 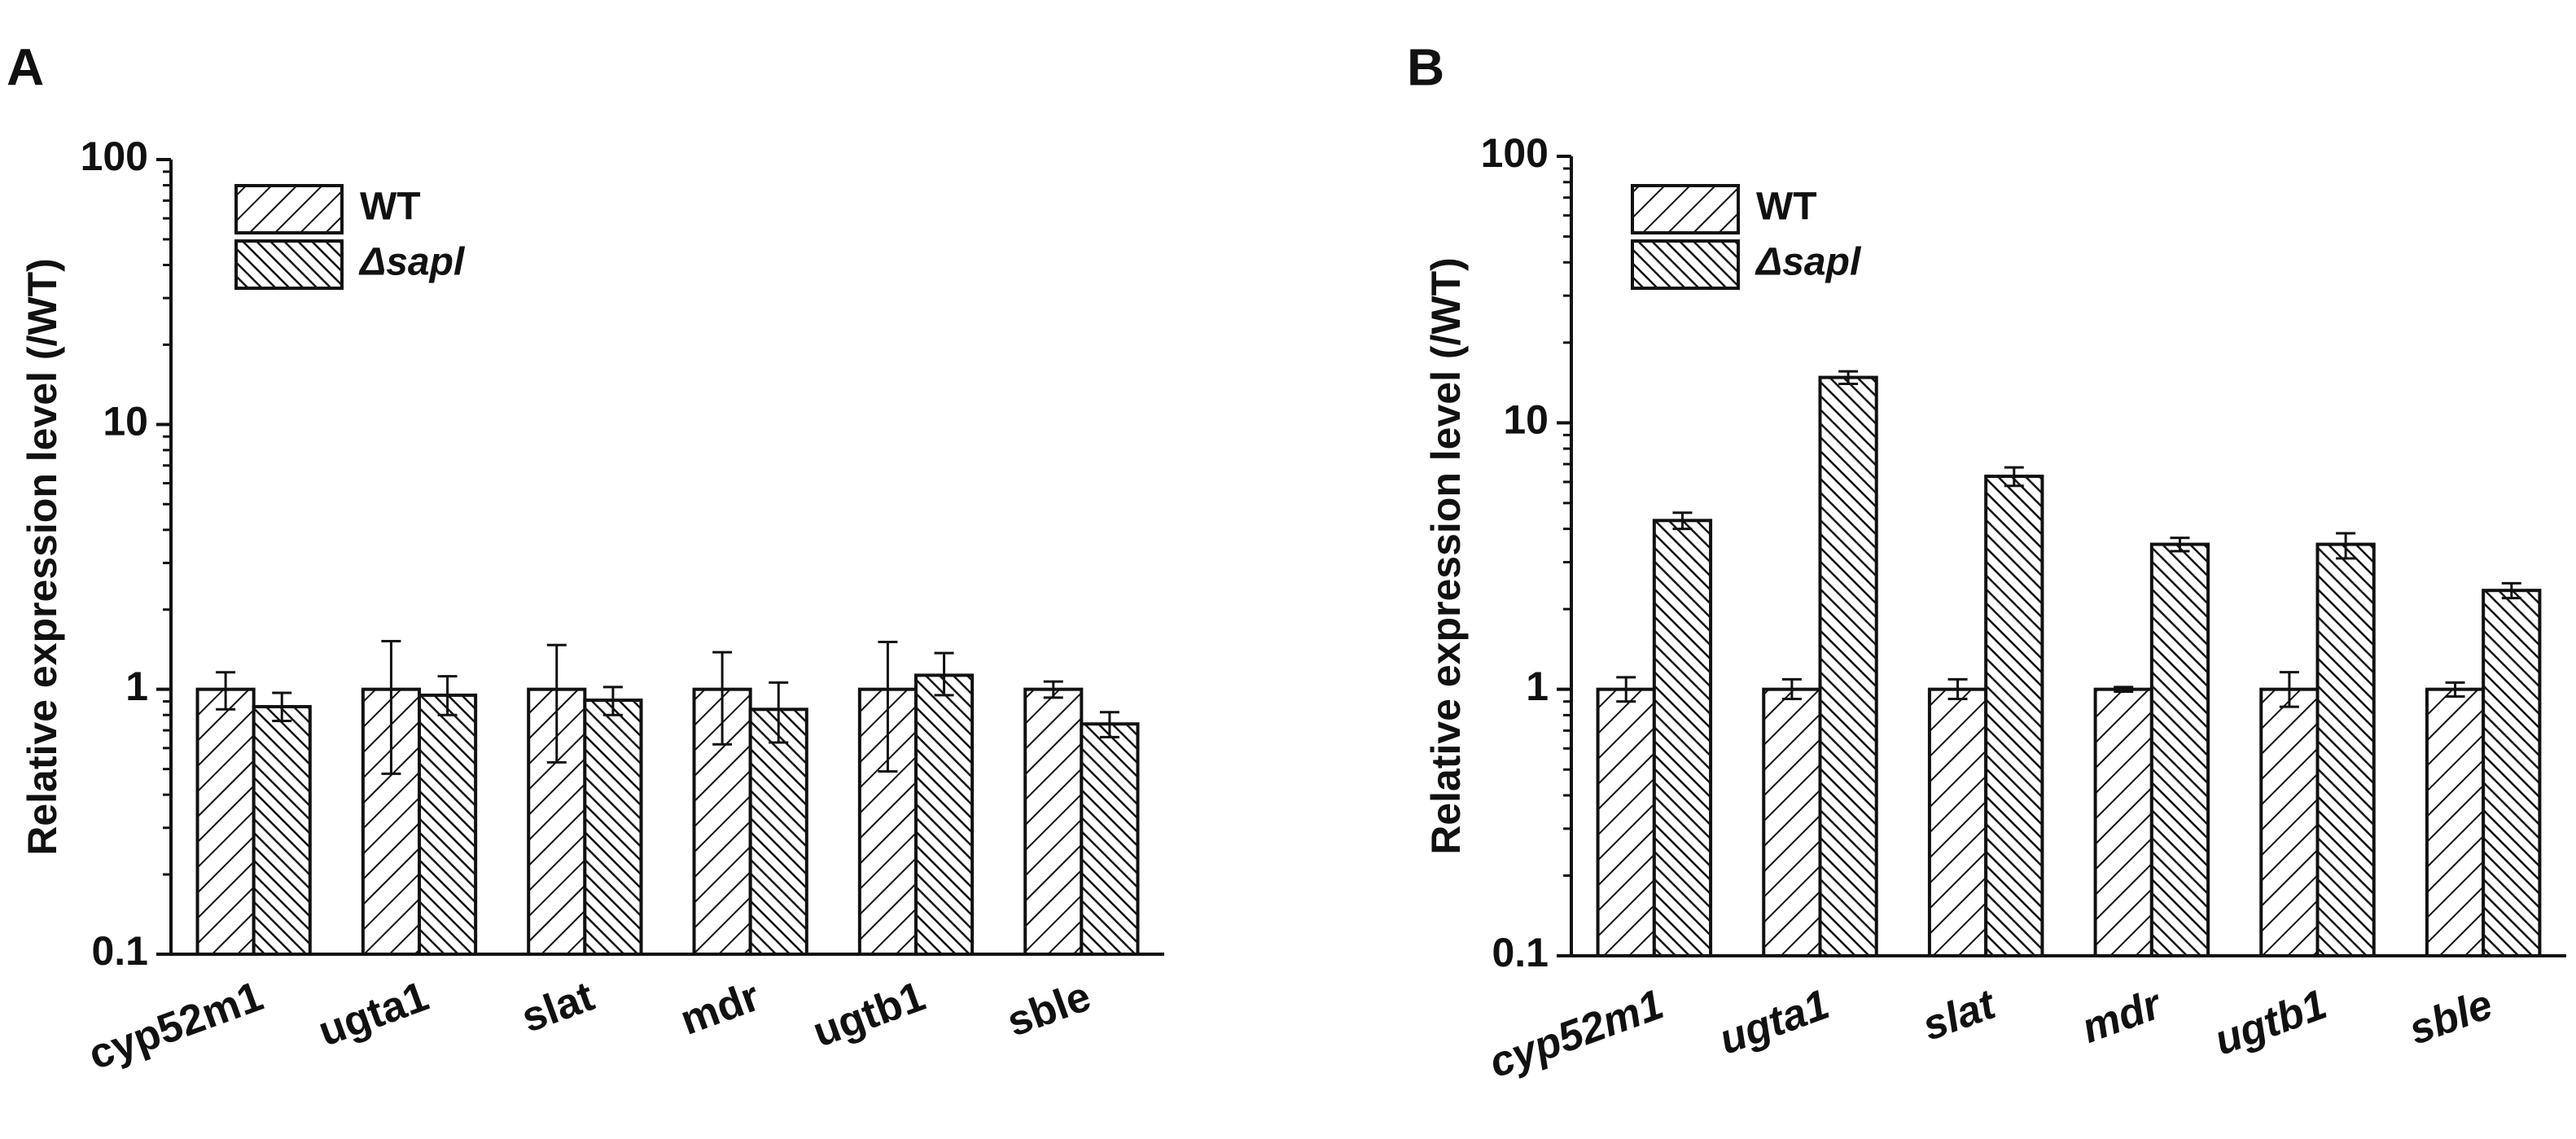 I want to click on panel-label: B, so click(x=1425, y=66).